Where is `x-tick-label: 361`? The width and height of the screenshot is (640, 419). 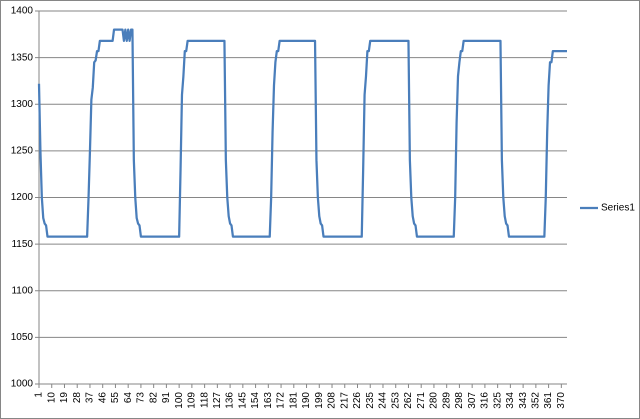
x-tick-label: 361 is located at coordinates (548, 400).